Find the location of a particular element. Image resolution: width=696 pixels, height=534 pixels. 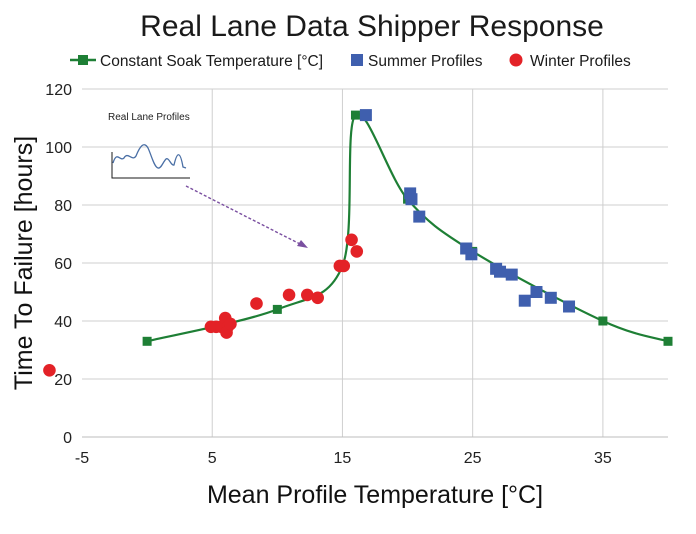

inset-axes-icon is located at coordinates (150, 165).